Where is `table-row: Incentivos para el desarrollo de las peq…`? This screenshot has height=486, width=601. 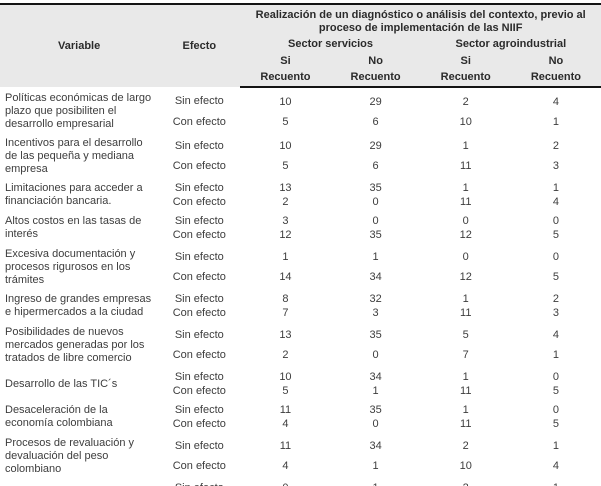
table-row: Incentivos para el desarrollo de las peq… is located at coordinates (300, 153).